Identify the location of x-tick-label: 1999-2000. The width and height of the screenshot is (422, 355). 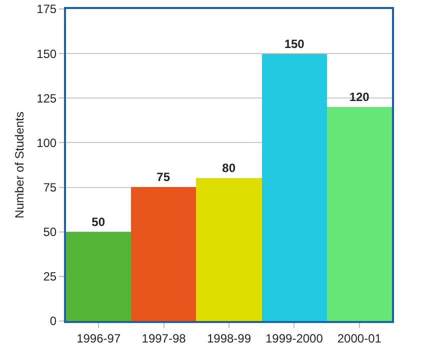
(295, 338).